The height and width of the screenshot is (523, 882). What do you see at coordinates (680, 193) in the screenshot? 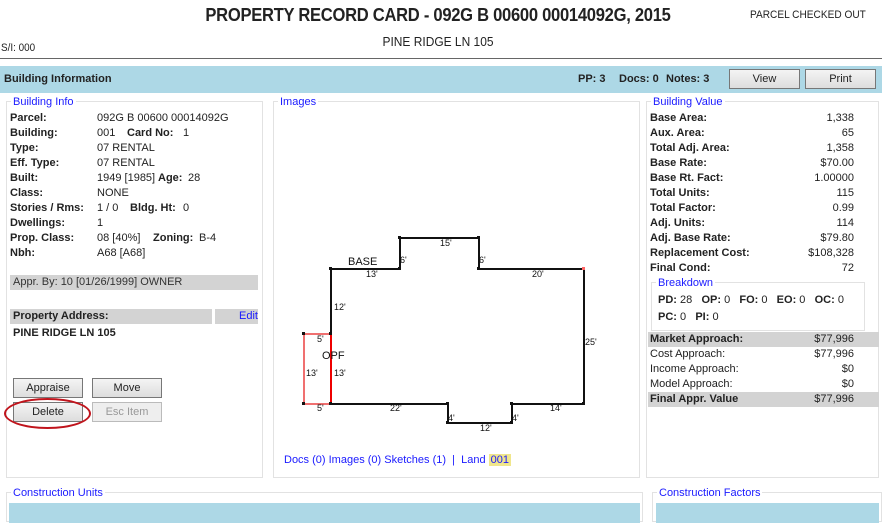
I see `value-label: Total Units:` at bounding box center [680, 193].